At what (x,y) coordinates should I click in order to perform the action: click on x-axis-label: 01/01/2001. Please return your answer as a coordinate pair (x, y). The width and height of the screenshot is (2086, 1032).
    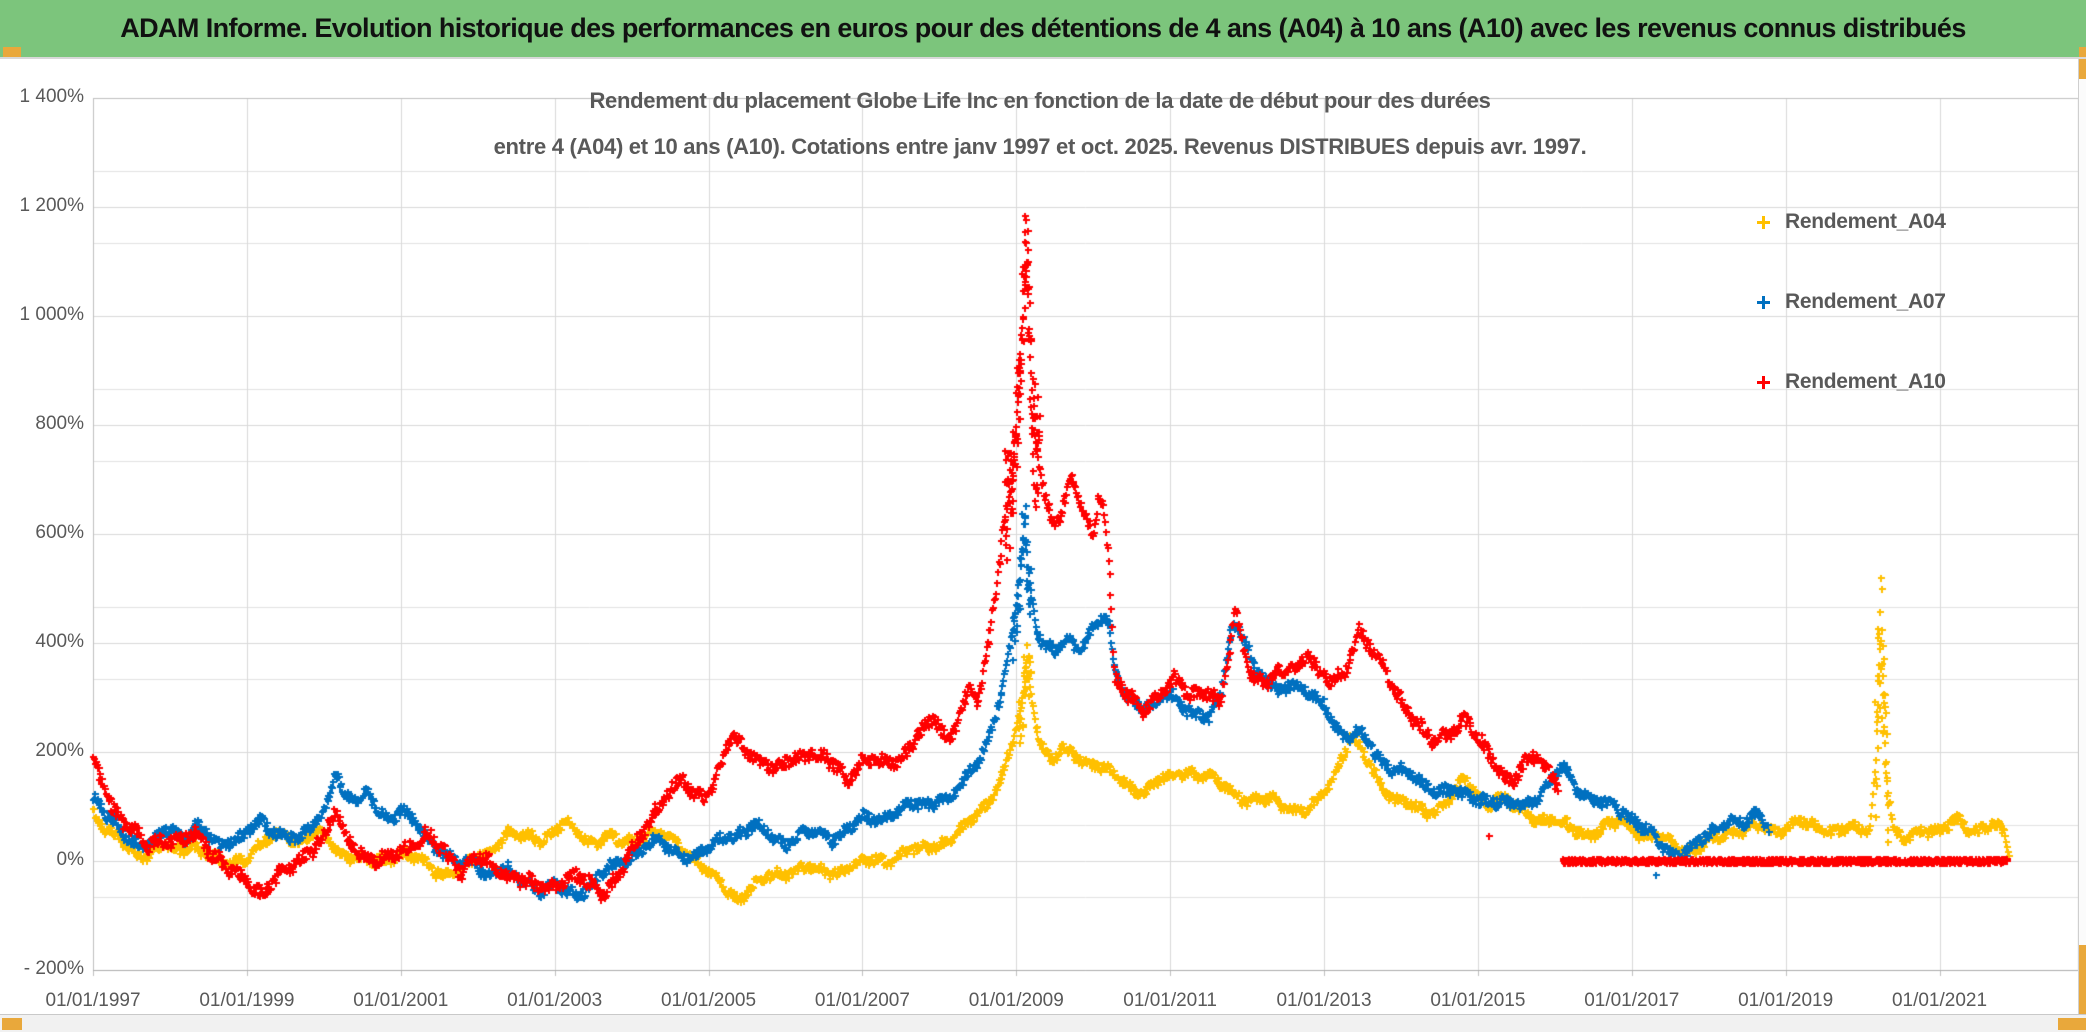
    Looking at the image, I should click on (401, 1000).